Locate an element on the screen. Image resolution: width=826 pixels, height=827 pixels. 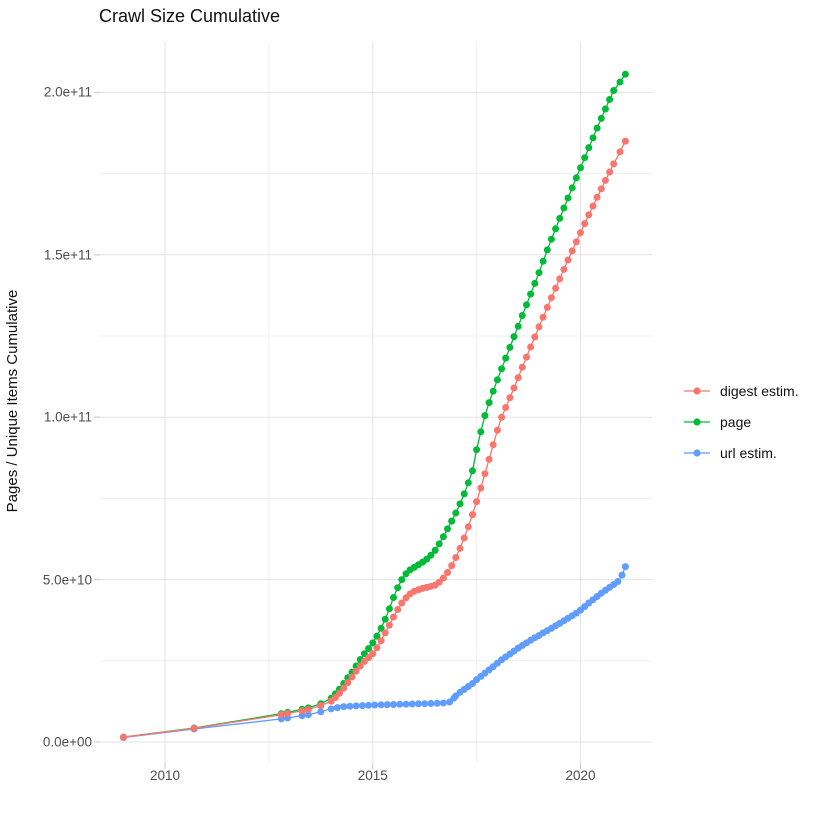
y-tick-label: 0.0e+00 is located at coordinates (67, 742).